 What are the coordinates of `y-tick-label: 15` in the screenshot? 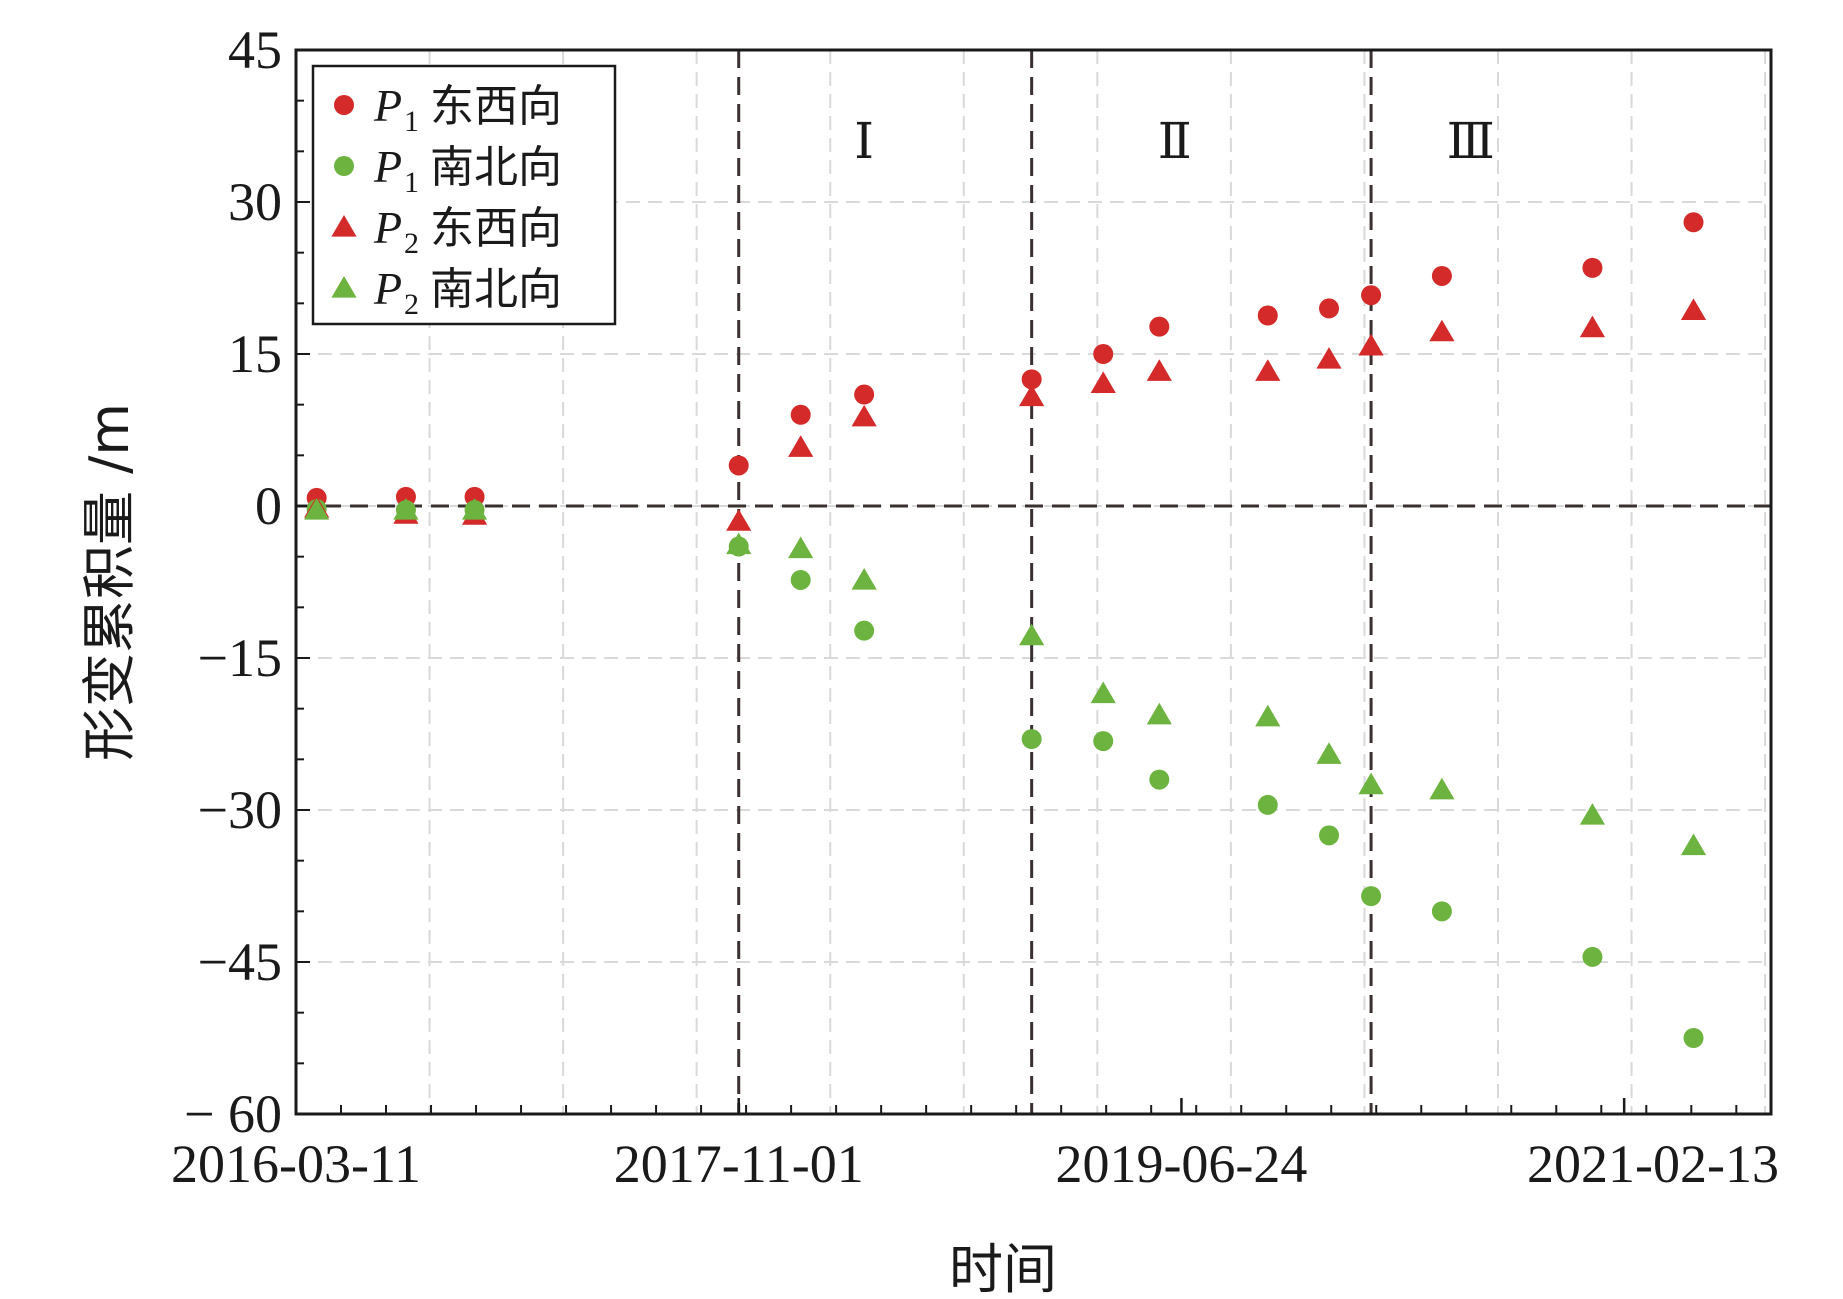 It's located at (255, 354).